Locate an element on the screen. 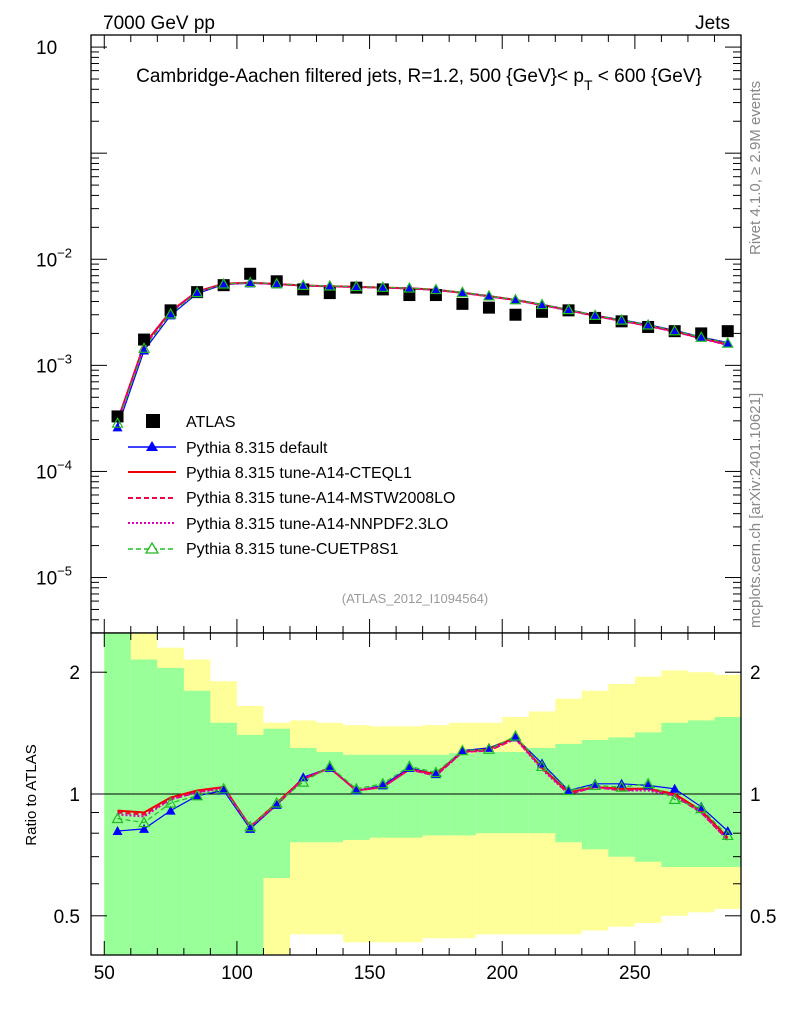 The height and width of the screenshot is (1024, 786). ratio-y-tick-label-right: 2 is located at coordinates (755, 673).